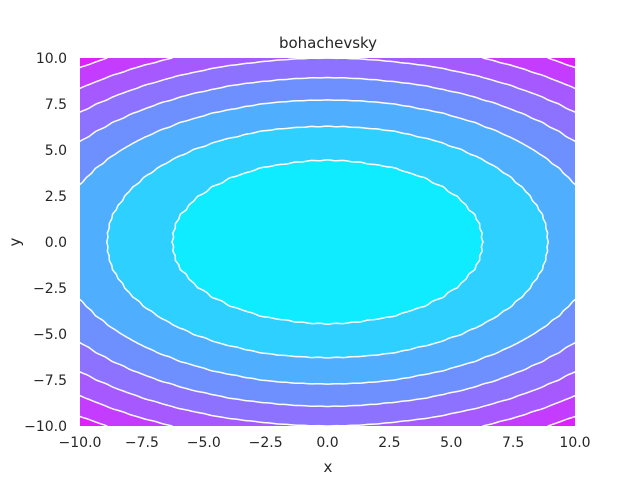  What do you see at coordinates (266, 443) in the screenshot?
I see `x-tick-label: −2.5` at bounding box center [266, 443].